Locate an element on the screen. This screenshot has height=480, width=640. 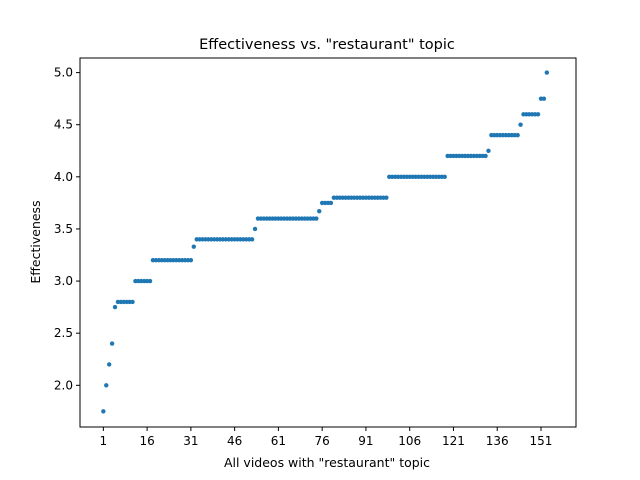
y-axis-ticks: 2.0 2.5 3.0 3.5 4.0 4.5 5.0 is located at coordinates (67, 229).